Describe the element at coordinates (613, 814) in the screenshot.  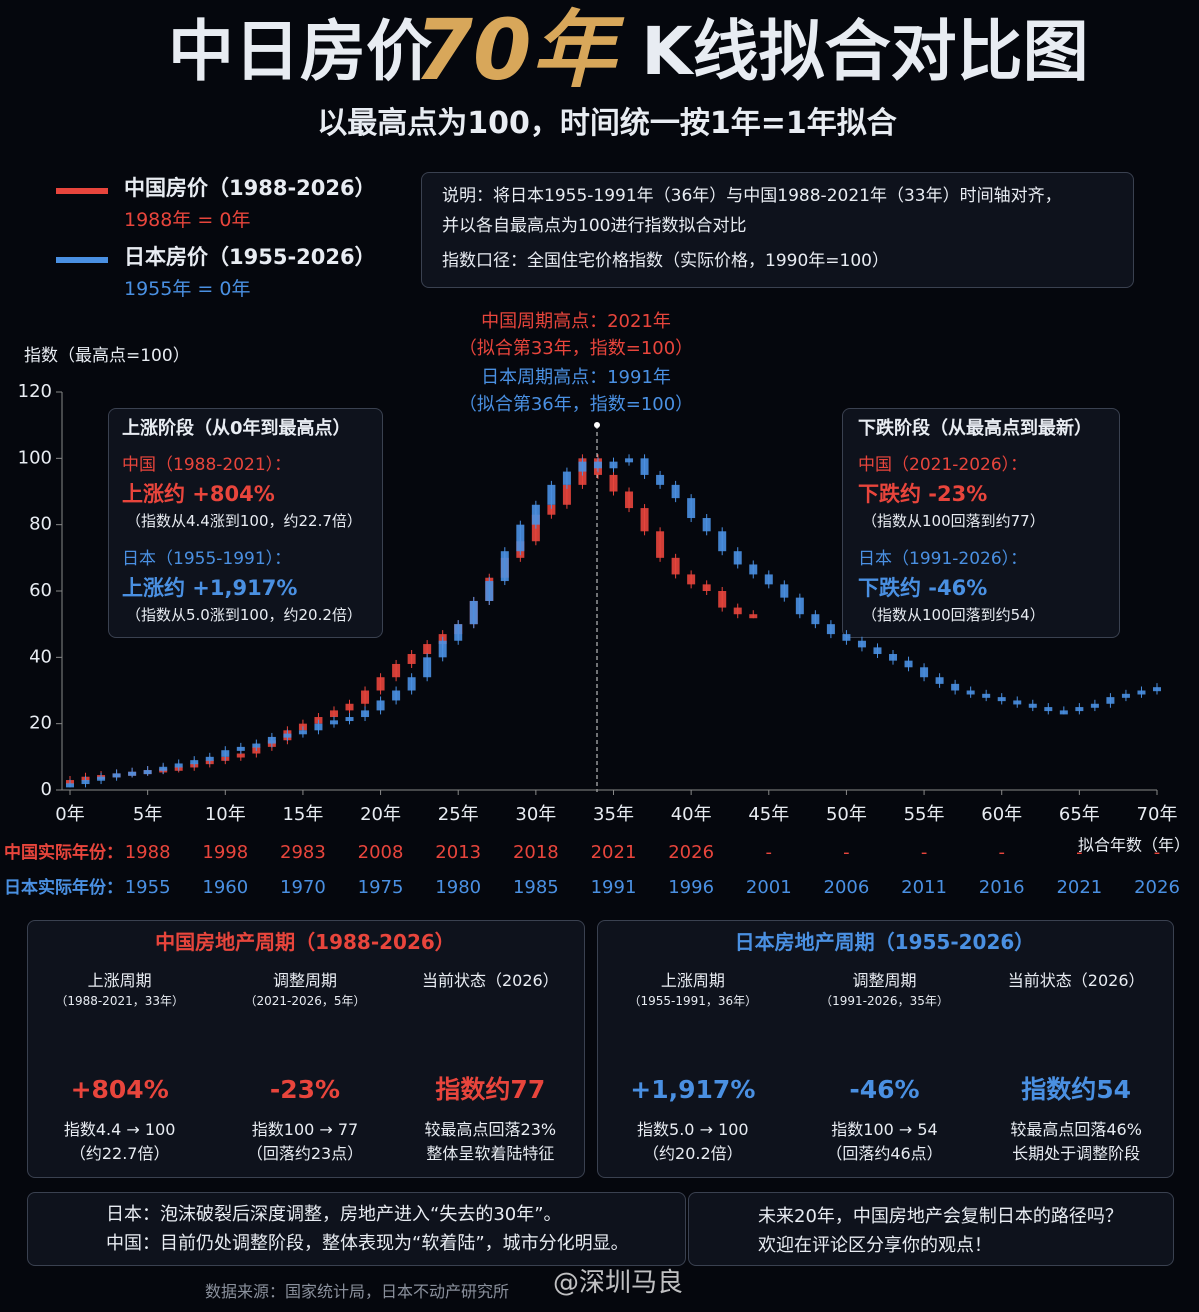
I see `x-tick-label: 35年` at that location.